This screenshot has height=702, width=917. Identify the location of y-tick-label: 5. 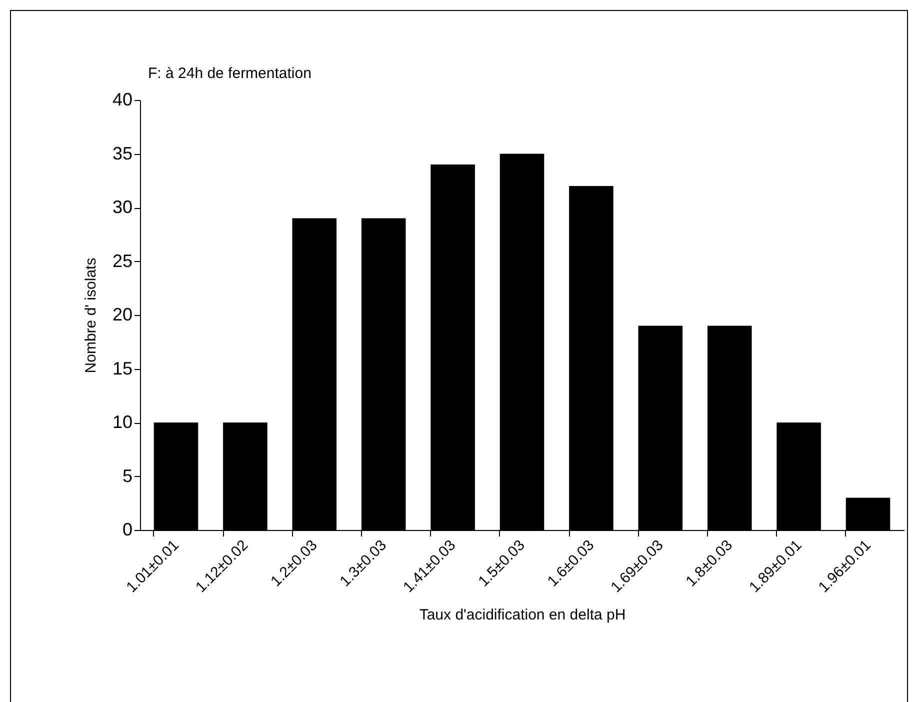
(127, 476).